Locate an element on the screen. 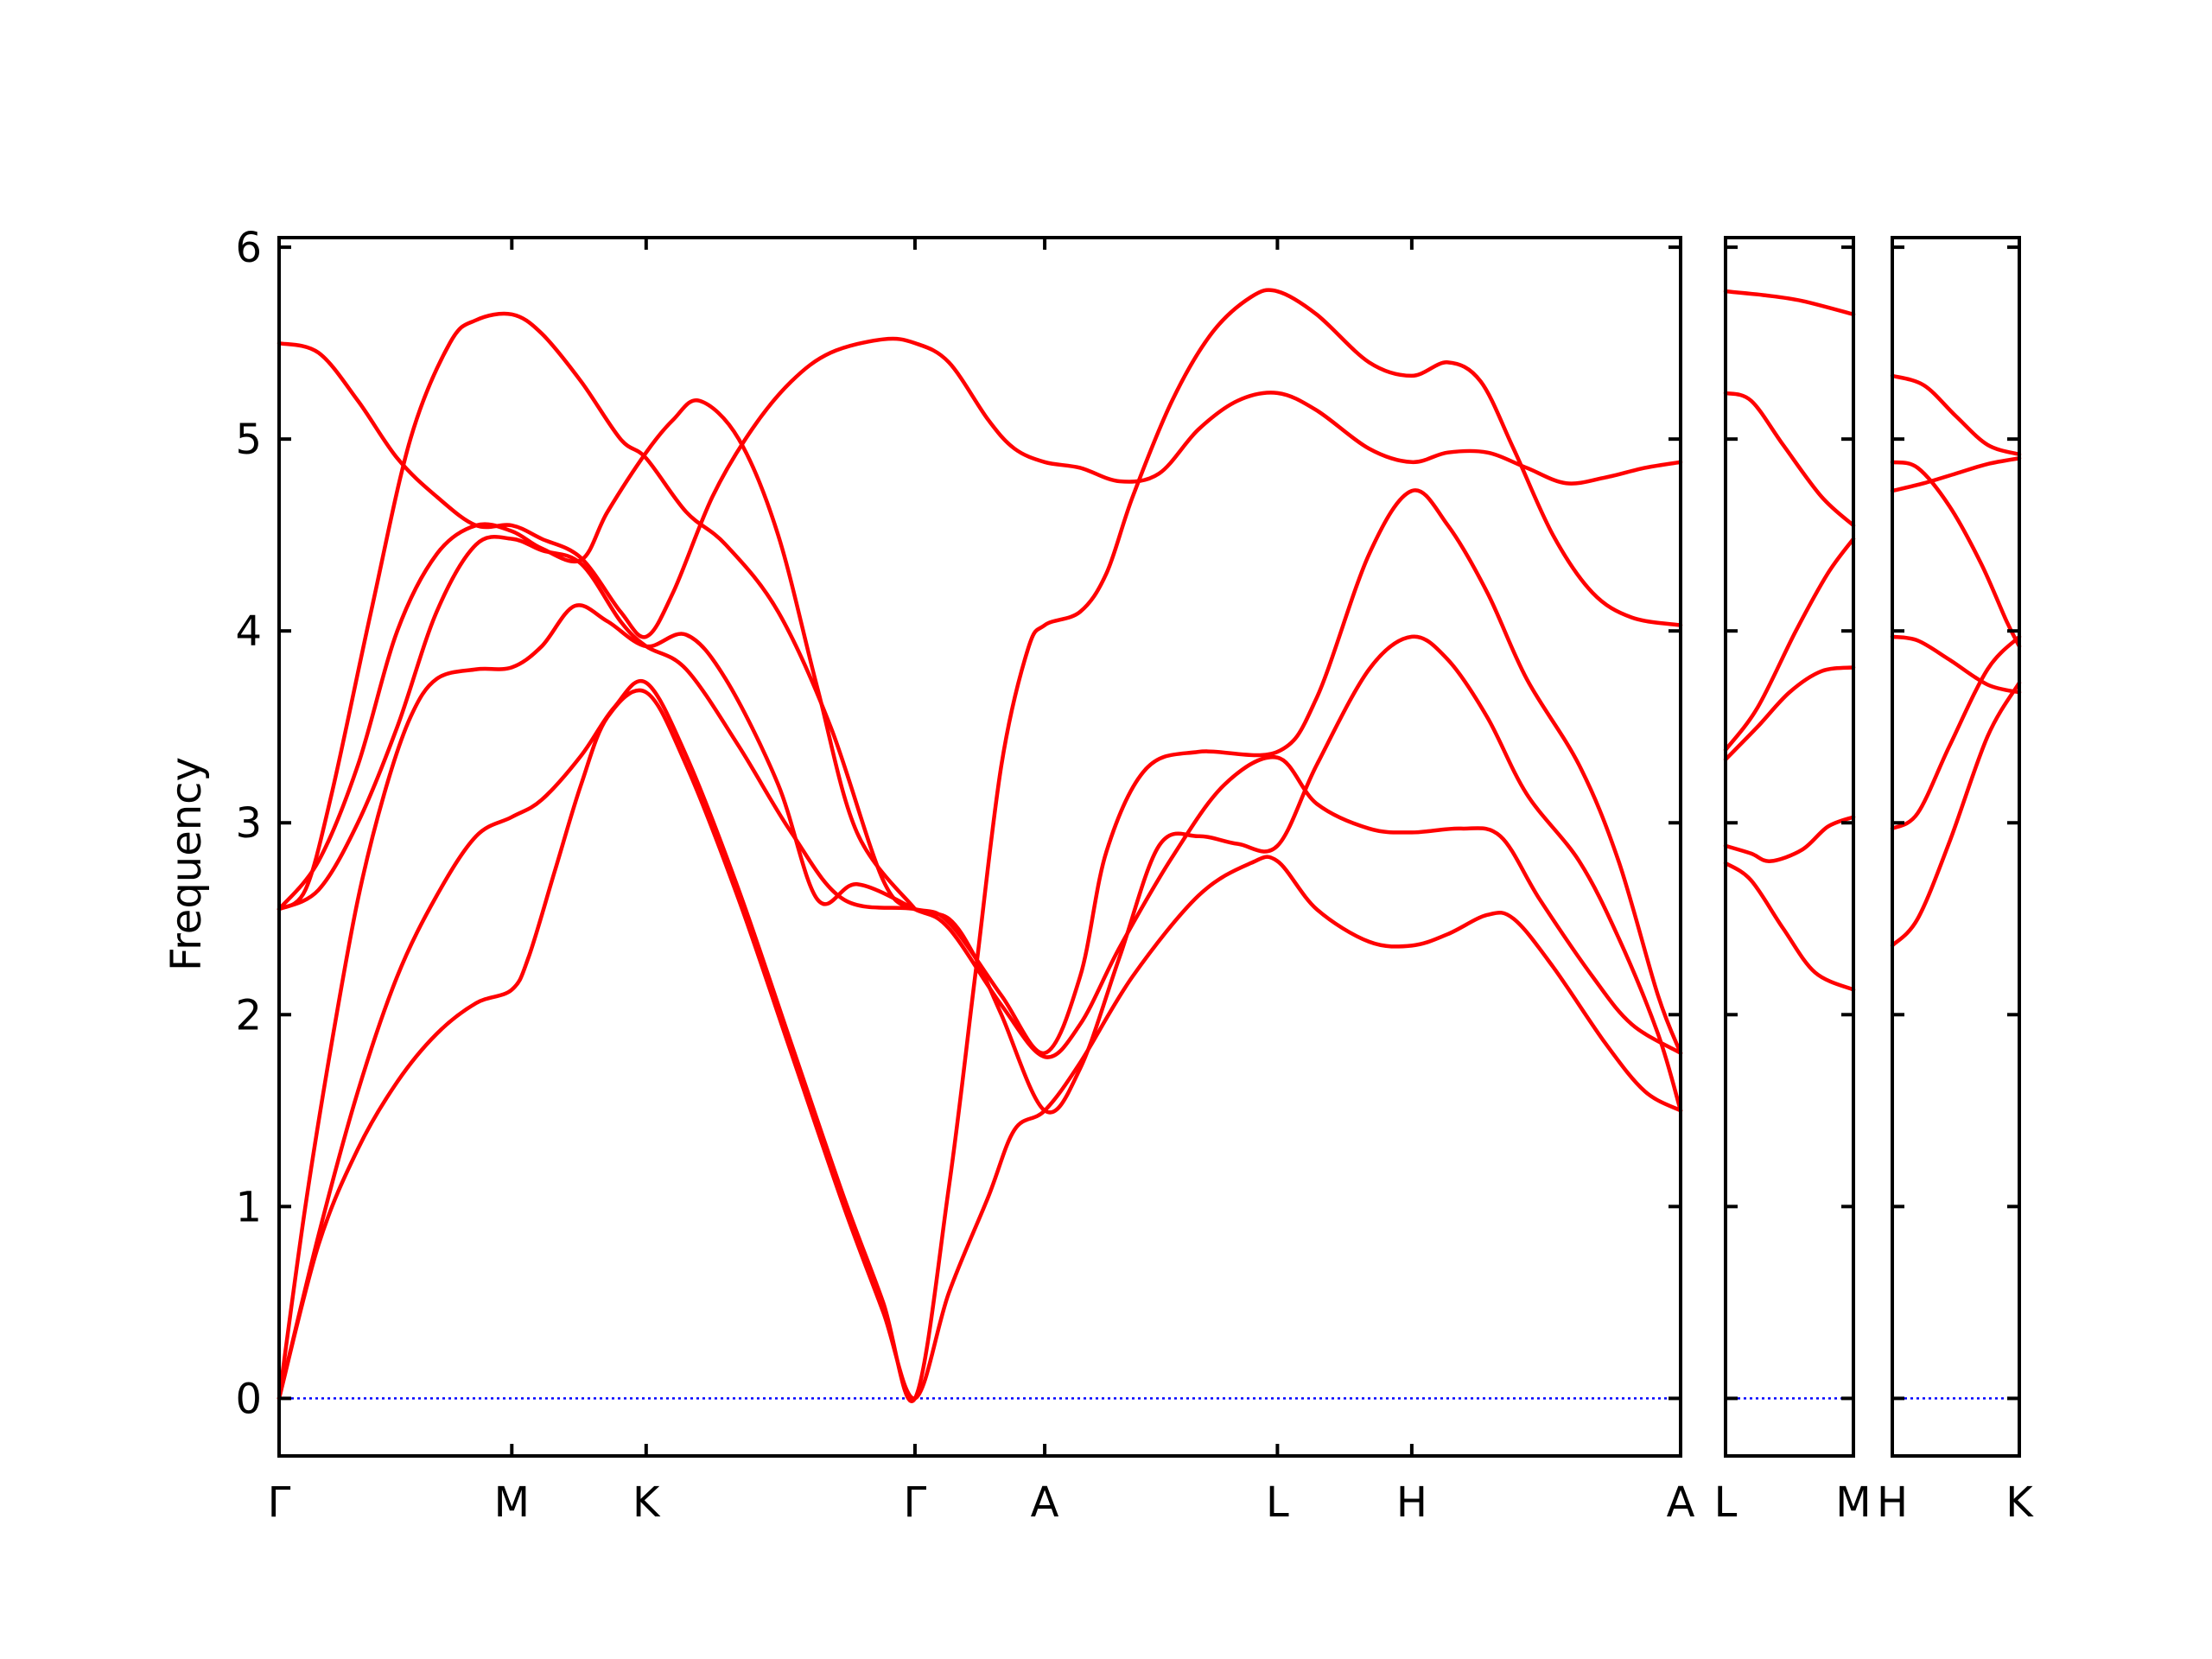 Image resolution: width=2212 pixels, height=1659 pixels. y-tick-label: 3 is located at coordinates (248, 823).